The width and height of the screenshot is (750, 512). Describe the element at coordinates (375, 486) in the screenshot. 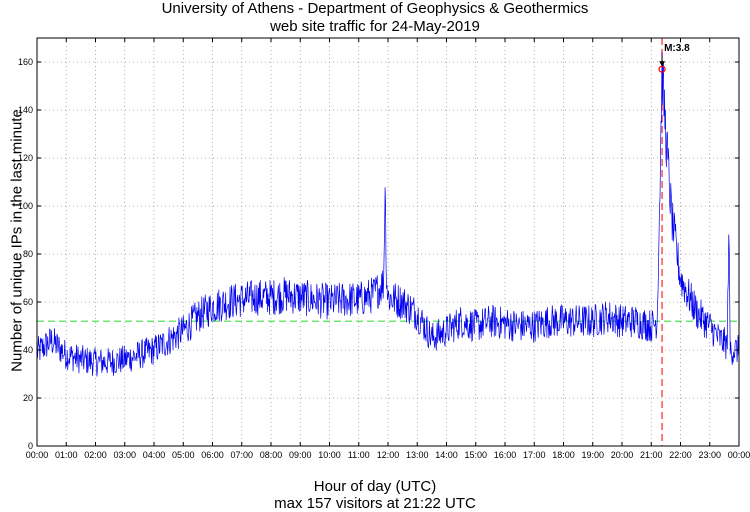

I see `x-axis-label: Hour of day (UTC)` at that location.